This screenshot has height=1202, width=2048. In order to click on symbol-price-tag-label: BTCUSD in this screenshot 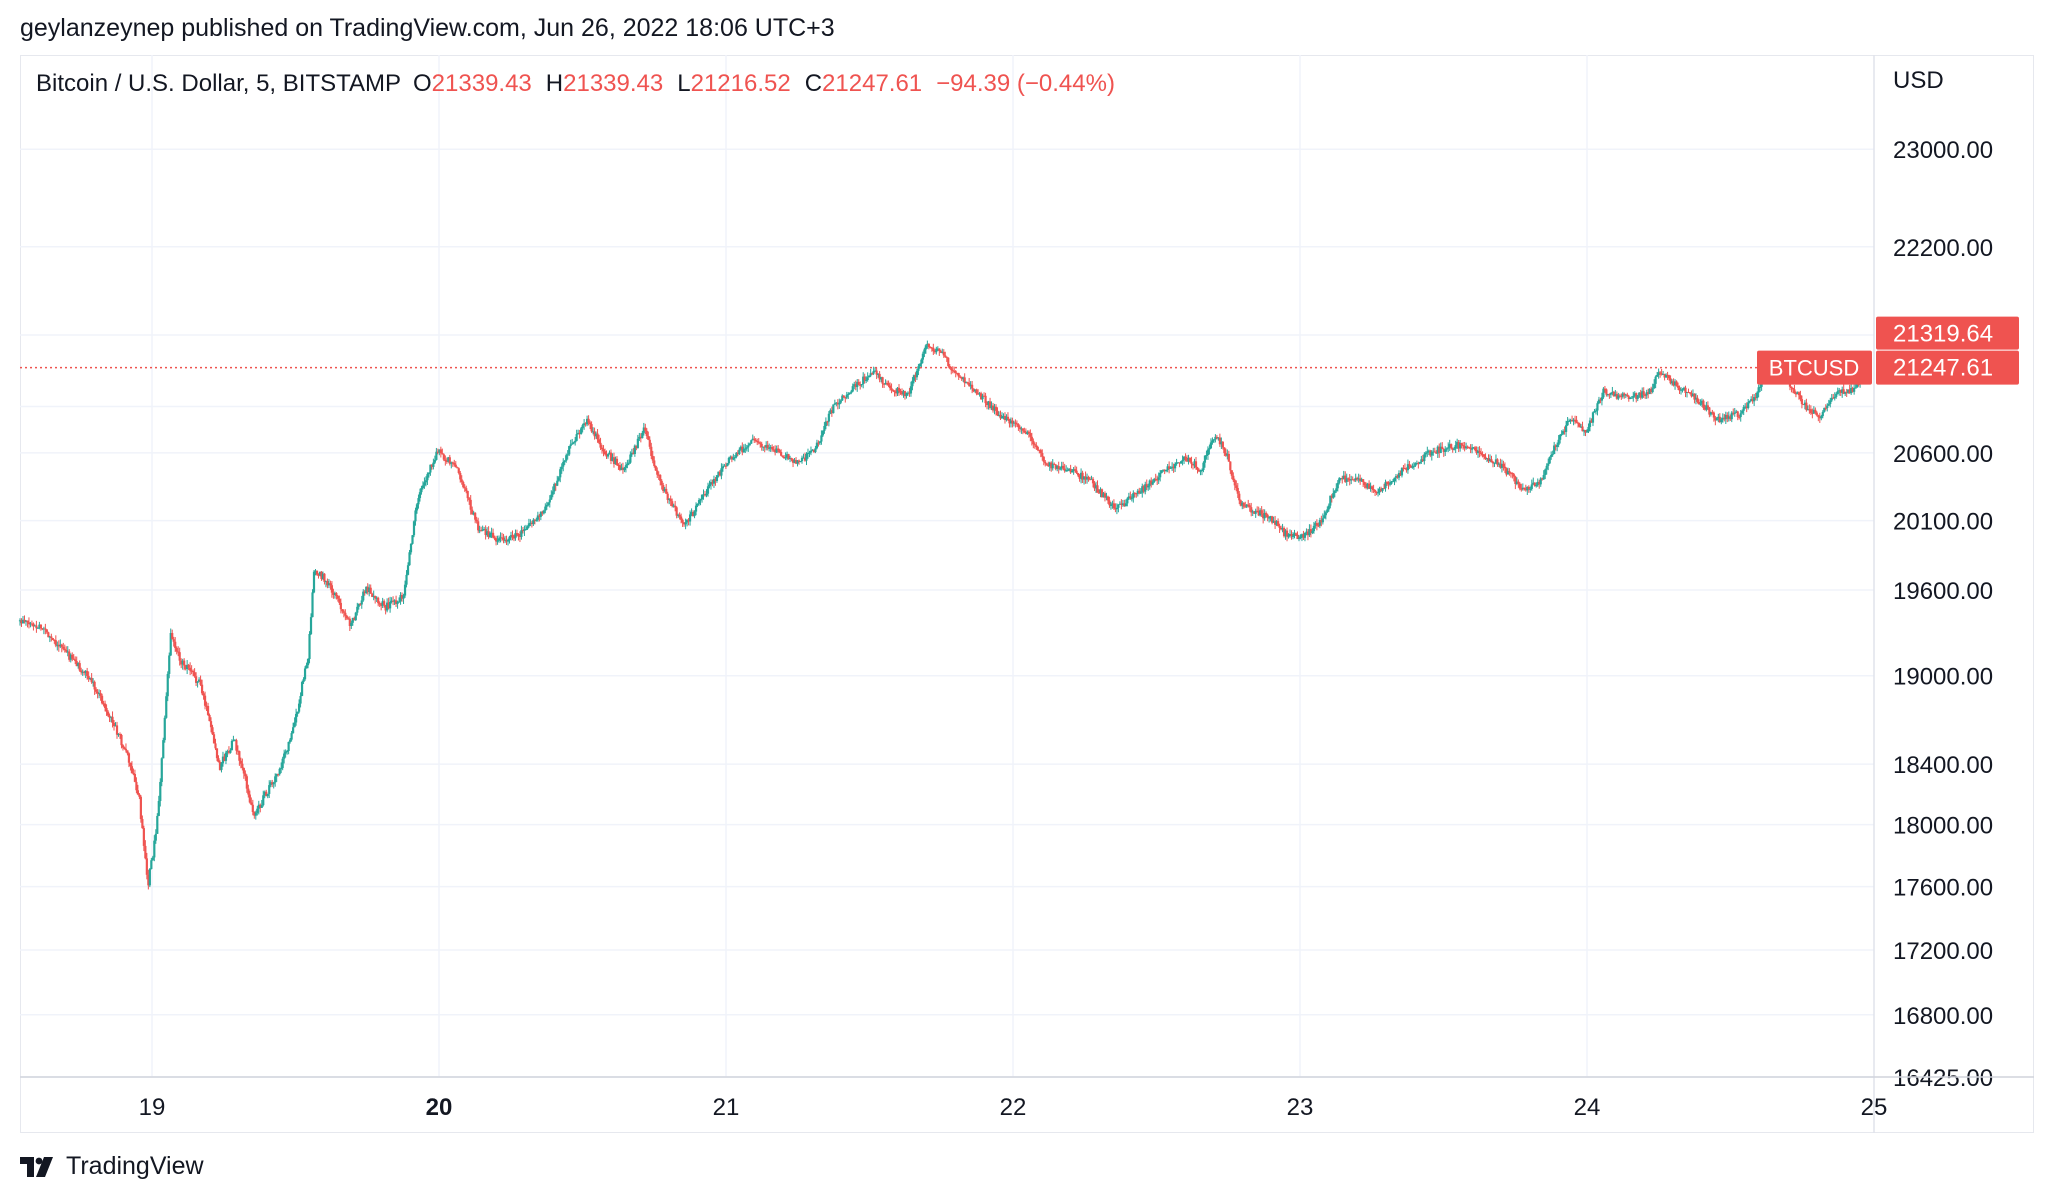, I will do `click(1814, 368)`.